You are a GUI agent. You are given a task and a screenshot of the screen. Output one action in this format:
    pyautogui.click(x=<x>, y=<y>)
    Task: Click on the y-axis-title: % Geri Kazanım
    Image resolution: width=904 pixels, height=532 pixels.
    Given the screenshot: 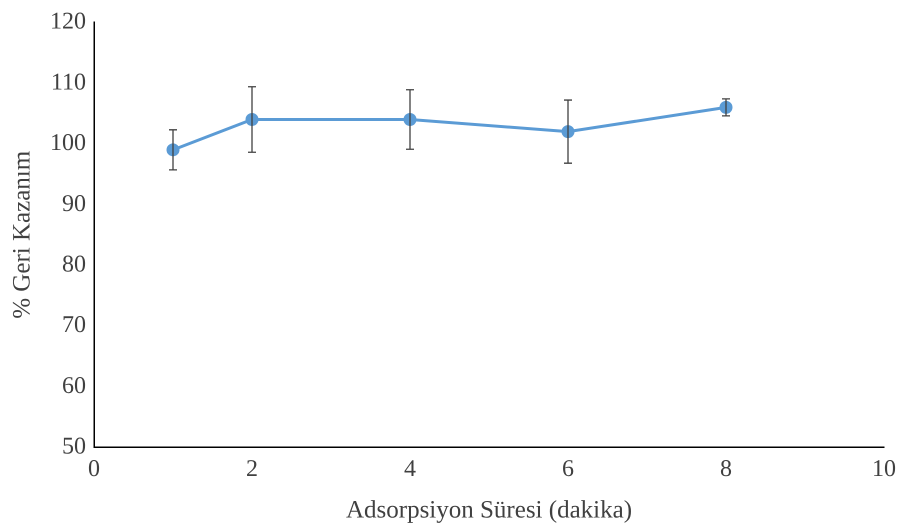 What is the action you would take?
    pyautogui.click(x=22, y=234)
    